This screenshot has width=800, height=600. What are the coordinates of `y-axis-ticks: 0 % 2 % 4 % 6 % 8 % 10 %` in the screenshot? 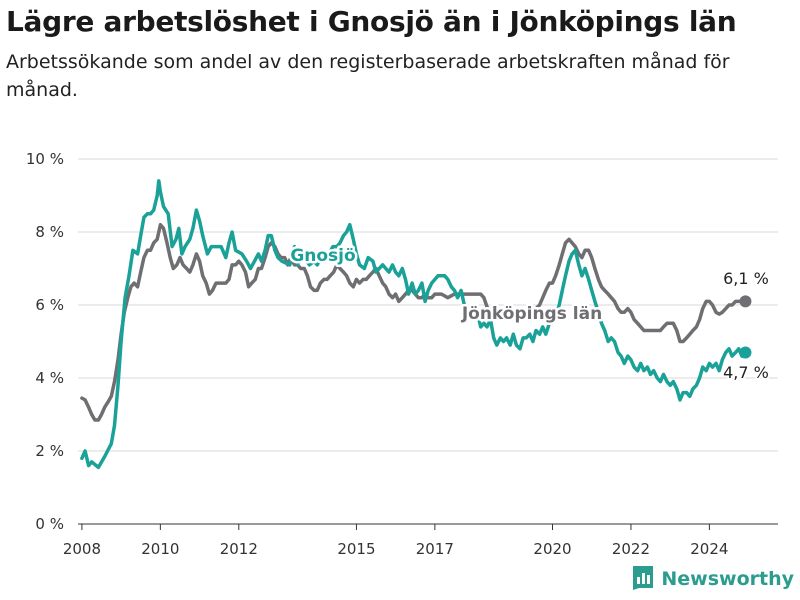 It's located at (45, 341).